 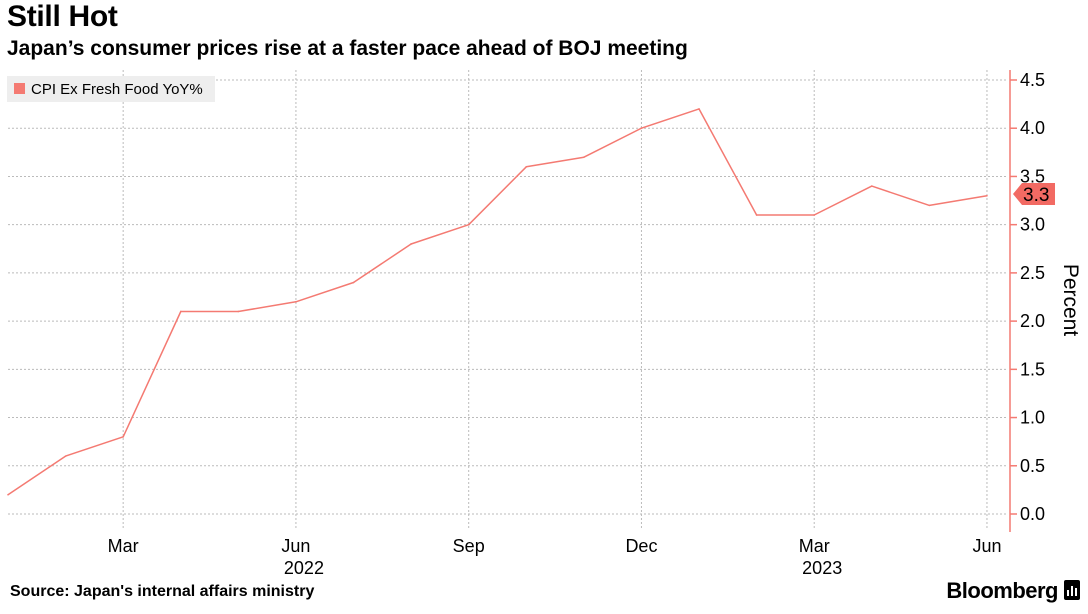 I want to click on y-axis: 0.0 0.5 1.0 1.5 2.0 2.5 3.0 3.5 4.0 4.5, so click(x=1027, y=301).